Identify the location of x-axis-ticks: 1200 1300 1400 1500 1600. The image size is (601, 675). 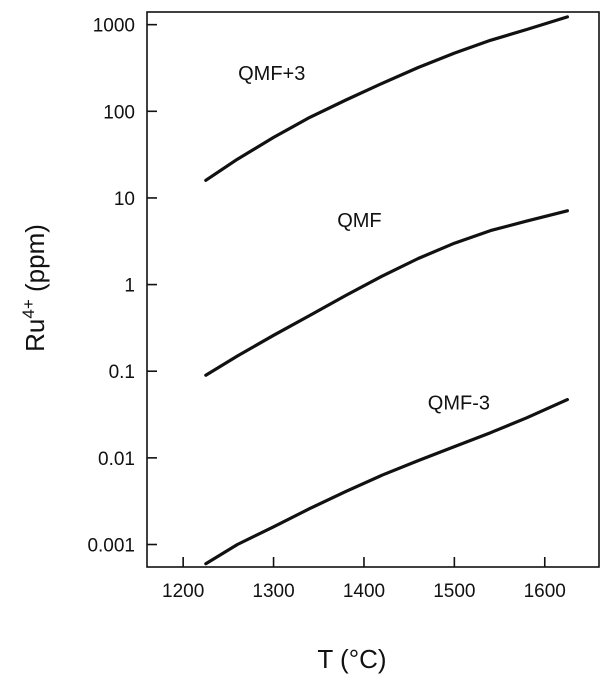
(364, 579).